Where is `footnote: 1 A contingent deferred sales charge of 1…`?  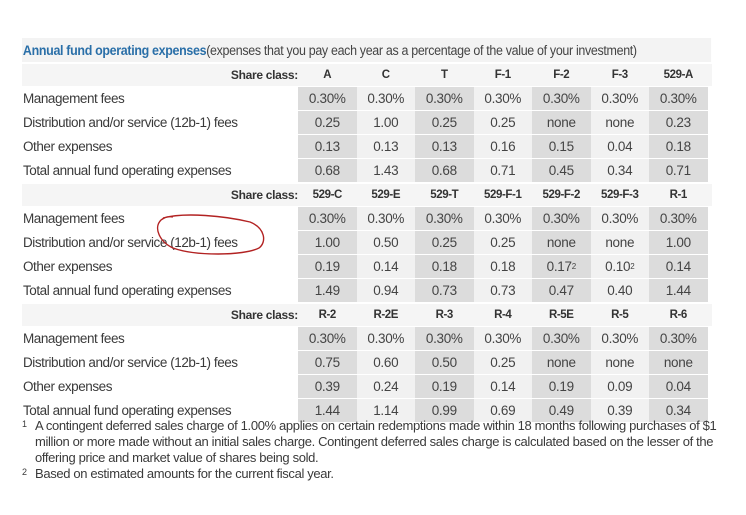
footnote: 1 A contingent deferred sales charge of 1… is located at coordinates (372, 442).